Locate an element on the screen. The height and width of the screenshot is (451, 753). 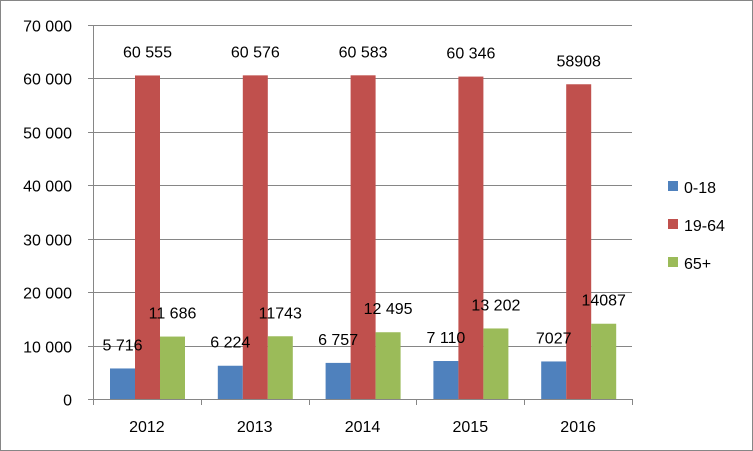
y-tick-label: 30 000 is located at coordinates (47, 241).